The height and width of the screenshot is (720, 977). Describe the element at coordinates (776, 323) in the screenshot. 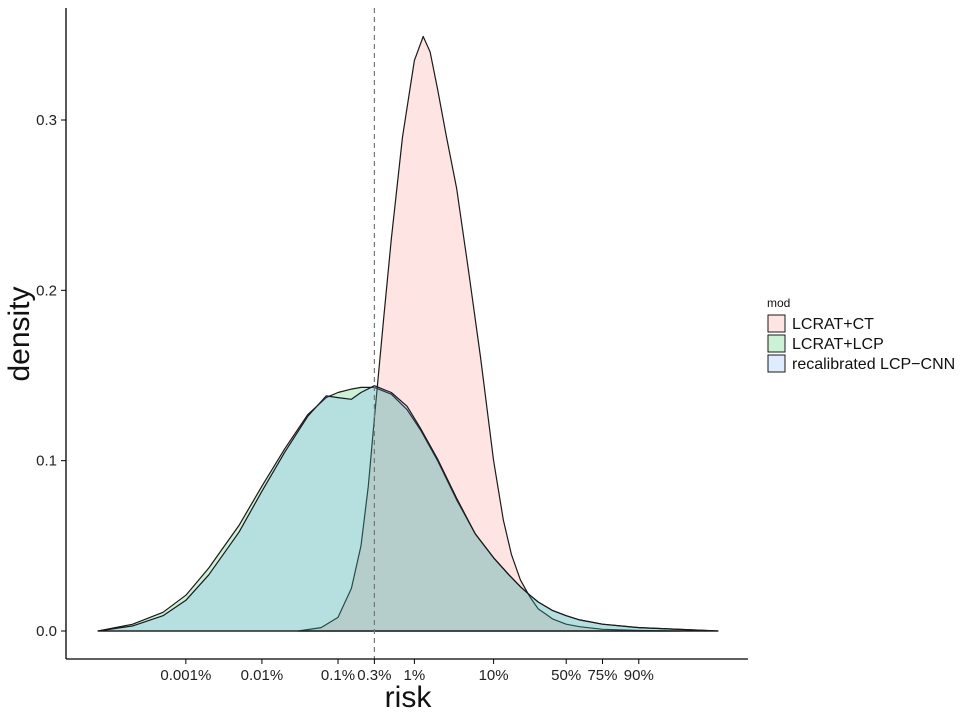

I see `legend-key-lcrat-ct` at that location.